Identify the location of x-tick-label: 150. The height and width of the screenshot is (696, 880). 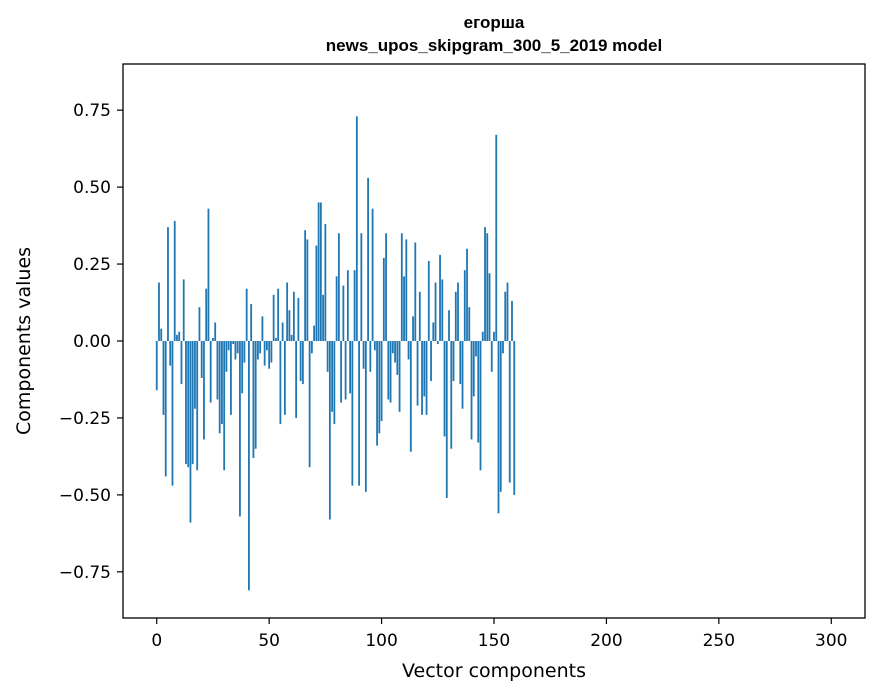
(494, 641).